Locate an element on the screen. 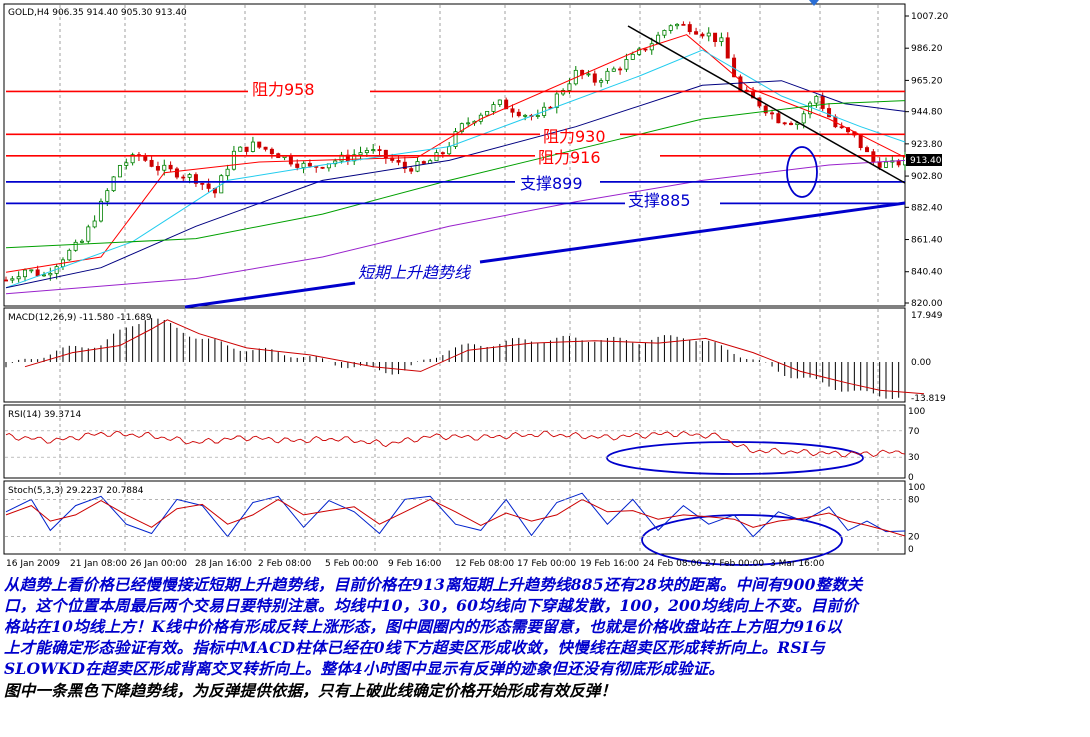 This screenshot has width=1090, height=737. stoch-tick-label: 0 is located at coordinates (911, 550).